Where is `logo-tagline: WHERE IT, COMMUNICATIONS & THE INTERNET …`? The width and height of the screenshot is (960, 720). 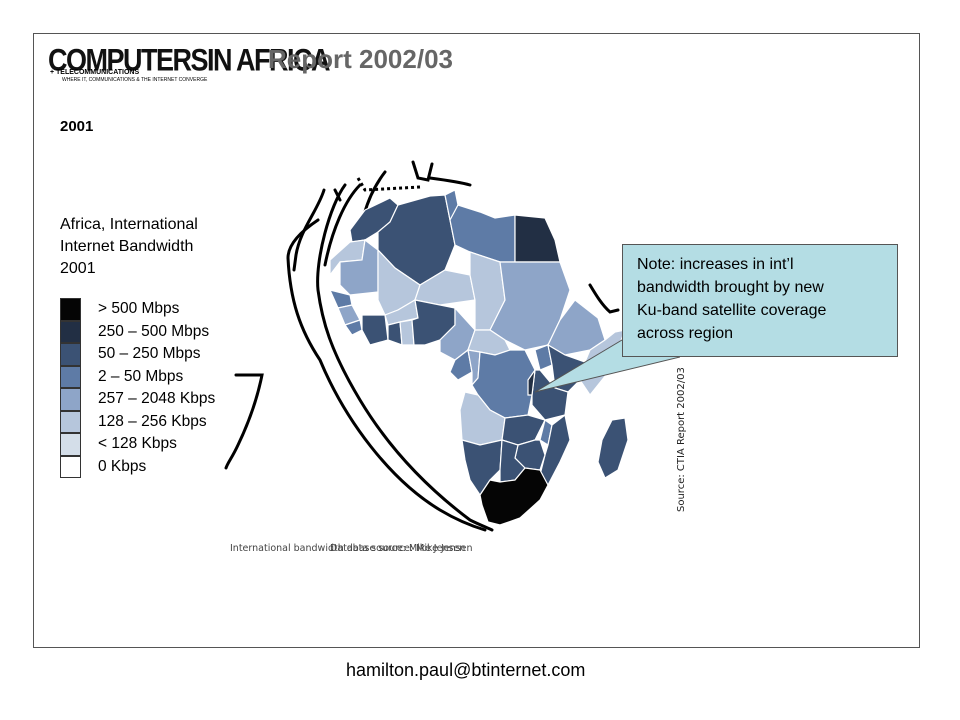 logo-tagline: WHERE IT, COMMUNICATIONS & THE INTERNET … is located at coordinates (135, 80).